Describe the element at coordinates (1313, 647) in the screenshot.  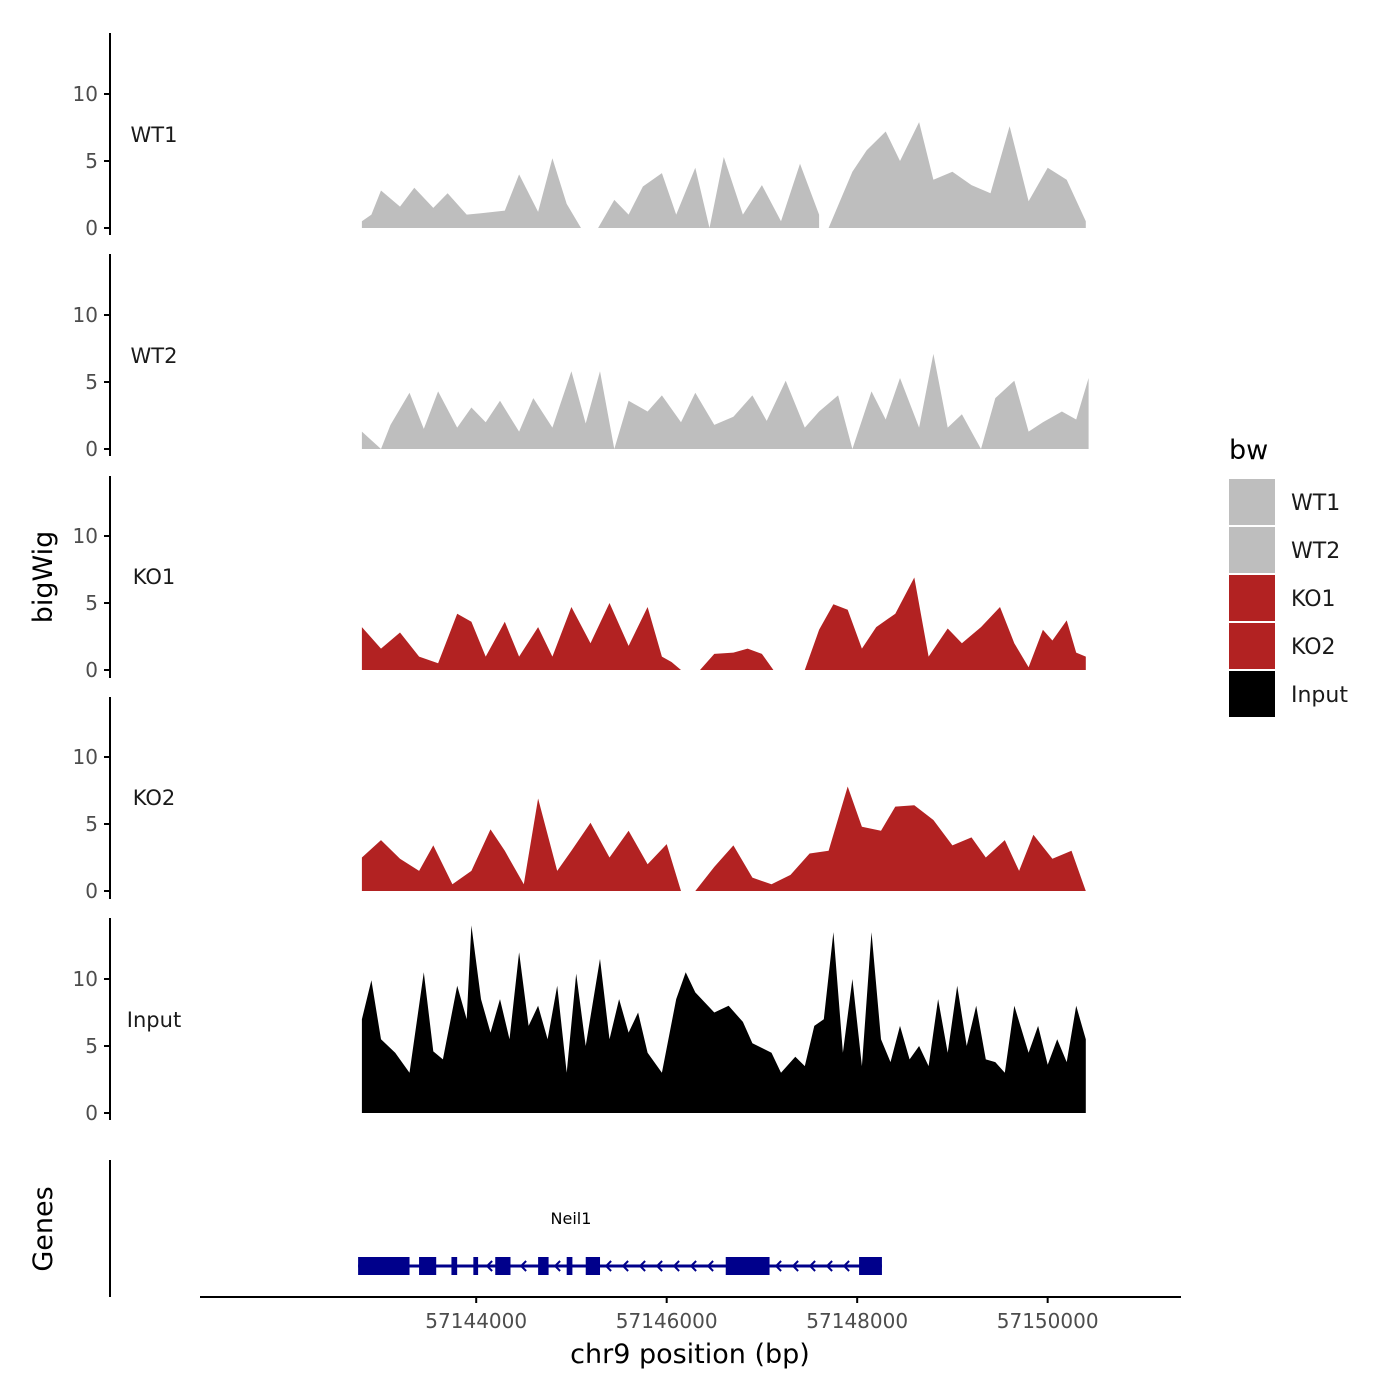
I see `legend-label-ko2: KO2` at that location.